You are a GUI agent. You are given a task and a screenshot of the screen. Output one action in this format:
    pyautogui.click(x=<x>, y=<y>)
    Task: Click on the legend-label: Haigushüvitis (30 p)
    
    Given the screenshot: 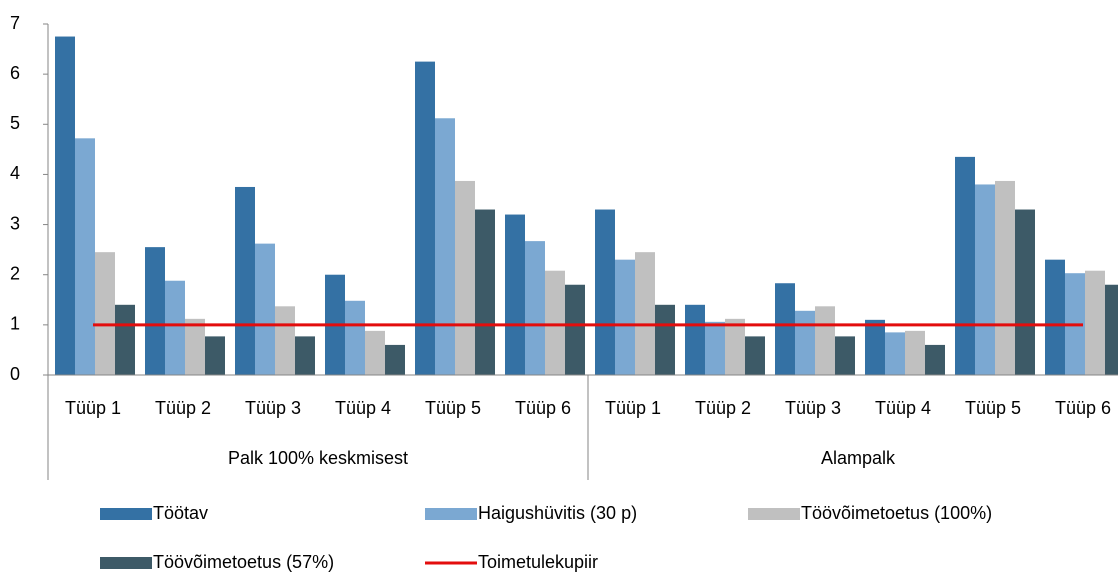 What is the action you would take?
    pyautogui.click(x=557, y=513)
    